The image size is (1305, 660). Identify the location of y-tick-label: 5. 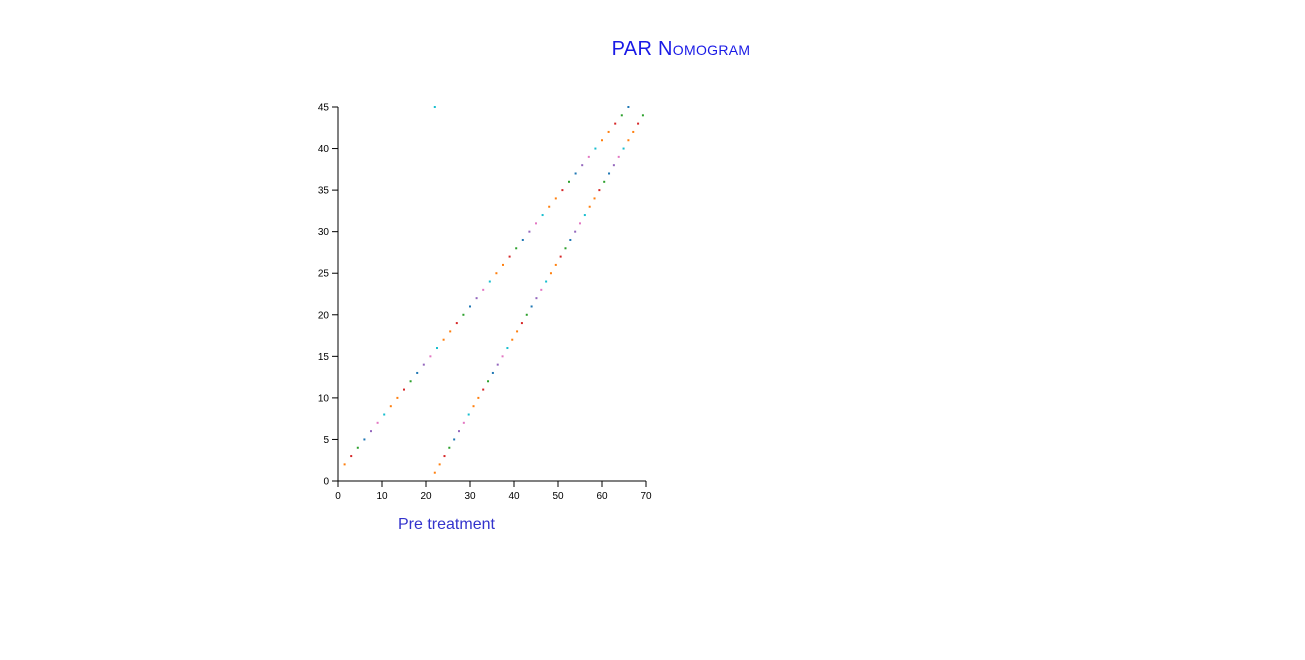
(326, 440).